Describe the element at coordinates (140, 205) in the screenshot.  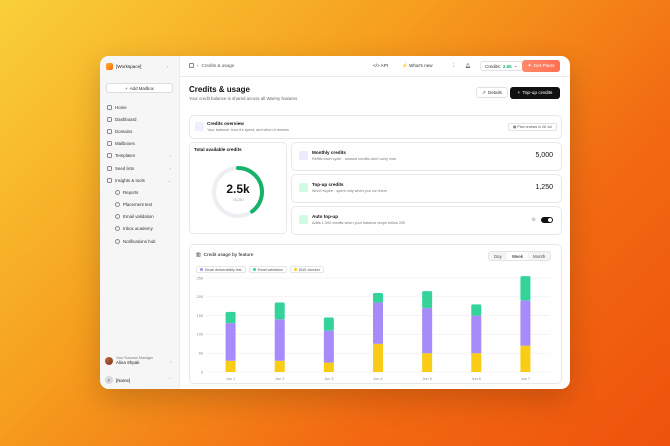
I see `sidebar-subitem-placement-test: Placement test` at that location.